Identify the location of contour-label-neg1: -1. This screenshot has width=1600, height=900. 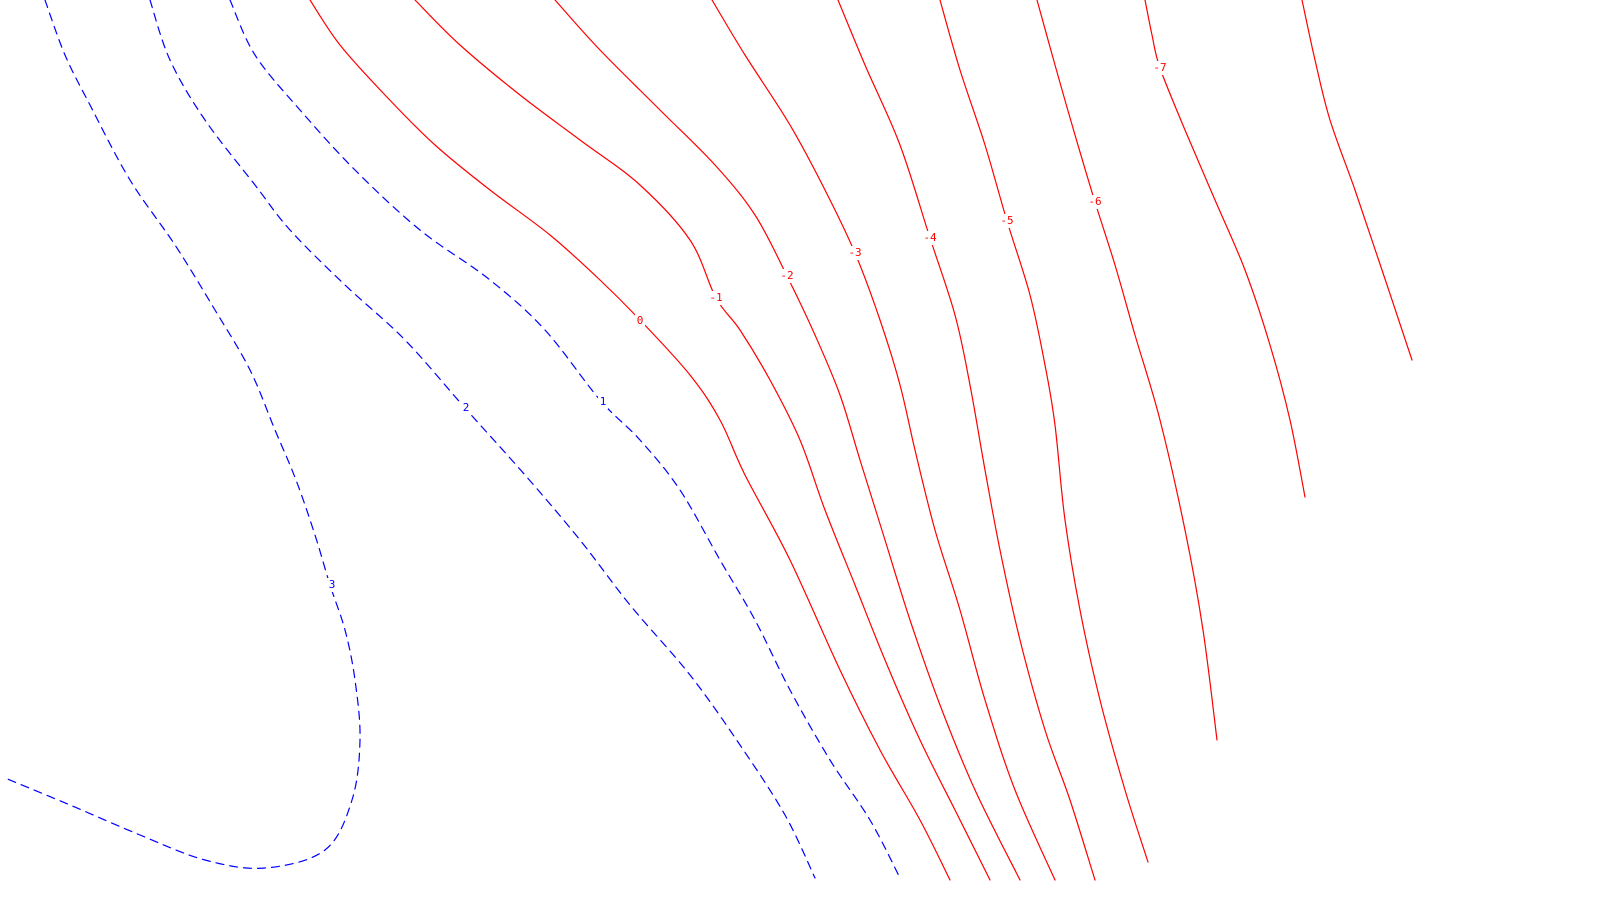
(715, 297).